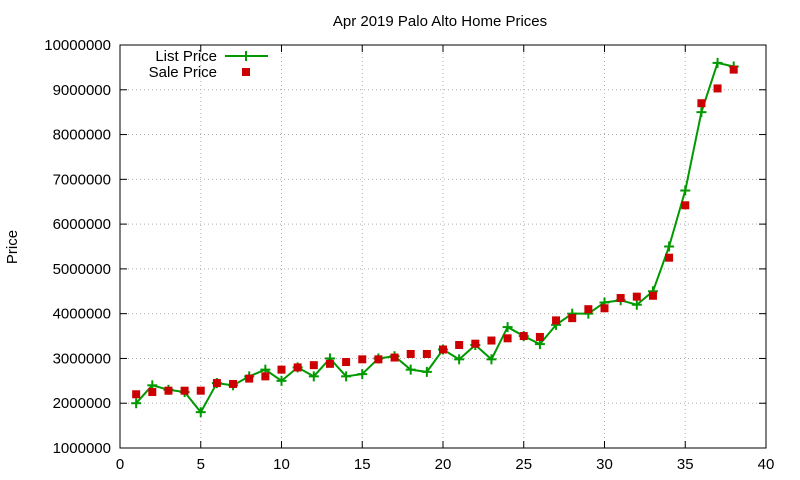 The height and width of the screenshot is (480, 800). Describe the element at coordinates (443, 464) in the screenshot. I see `x-tick-label: 20` at that location.